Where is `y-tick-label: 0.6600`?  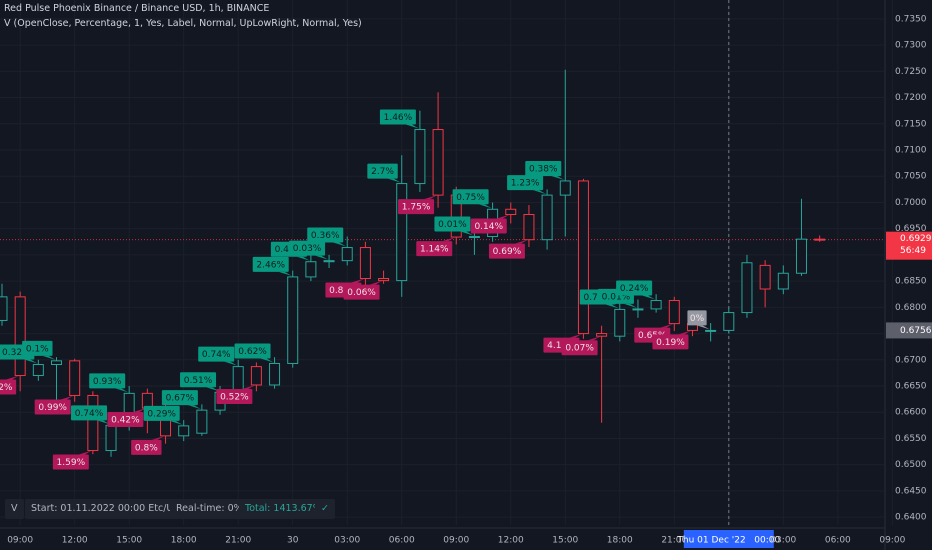 y-tick-label: 0.6600 is located at coordinates (911, 413).